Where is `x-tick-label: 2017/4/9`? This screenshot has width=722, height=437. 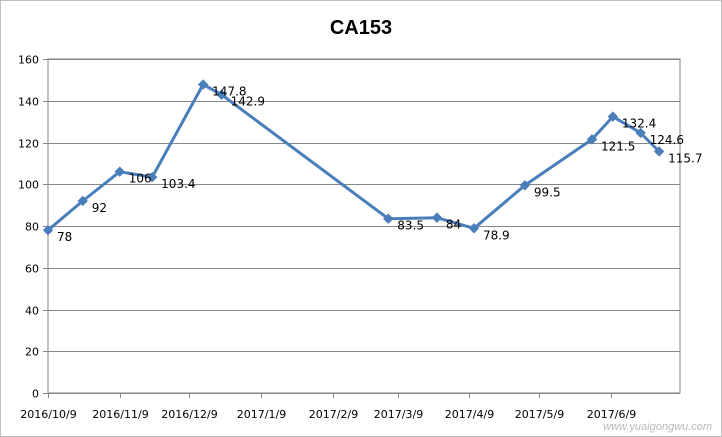 x-tick-label: 2017/4/9 is located at coordinates (469, 414).